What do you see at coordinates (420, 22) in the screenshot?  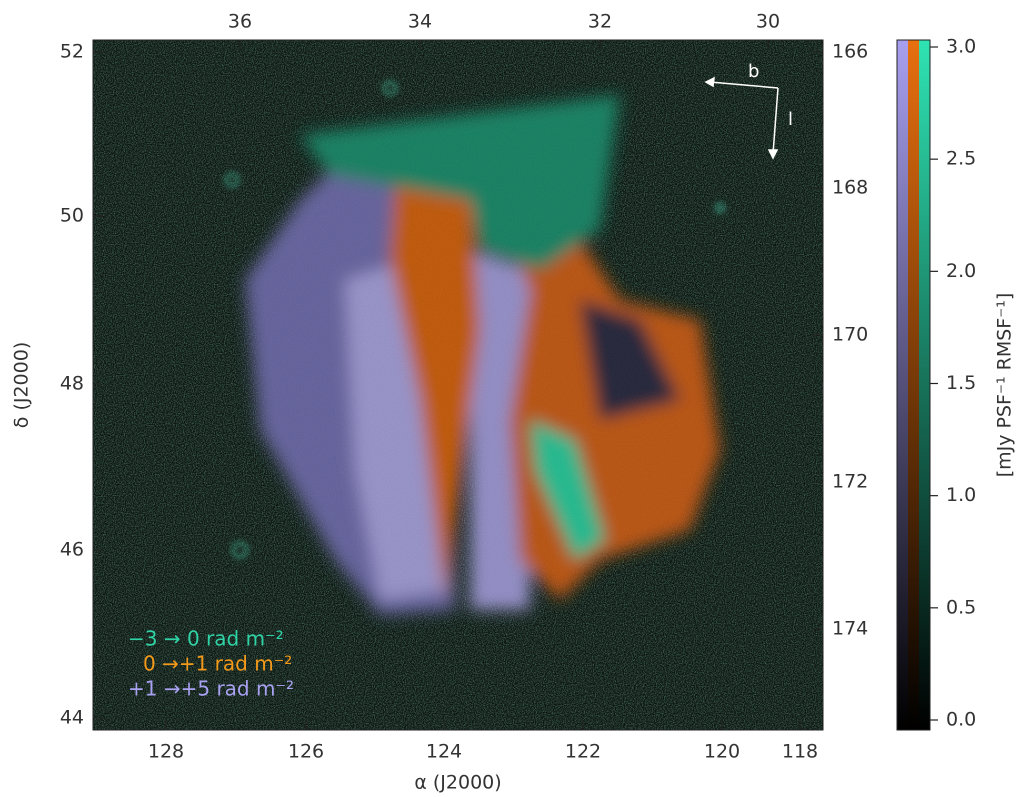 I see `top-tick-label: 34` at bounding box center [420, 22].